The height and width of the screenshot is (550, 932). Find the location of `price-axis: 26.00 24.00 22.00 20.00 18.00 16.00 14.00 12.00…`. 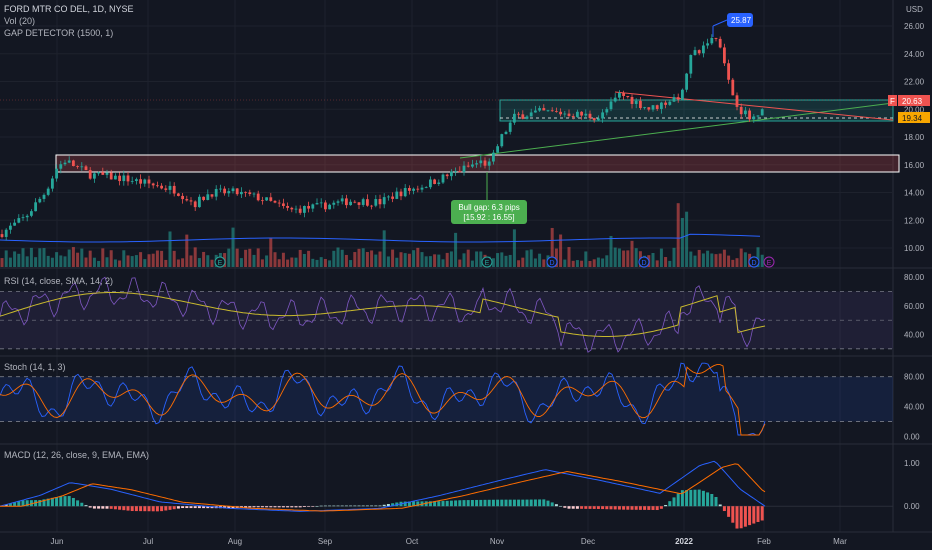

price-axis: 26.00 24.00 22.00 20.00 18.00 16.00 14.00 12.00… is located at coordinates (914, 137).